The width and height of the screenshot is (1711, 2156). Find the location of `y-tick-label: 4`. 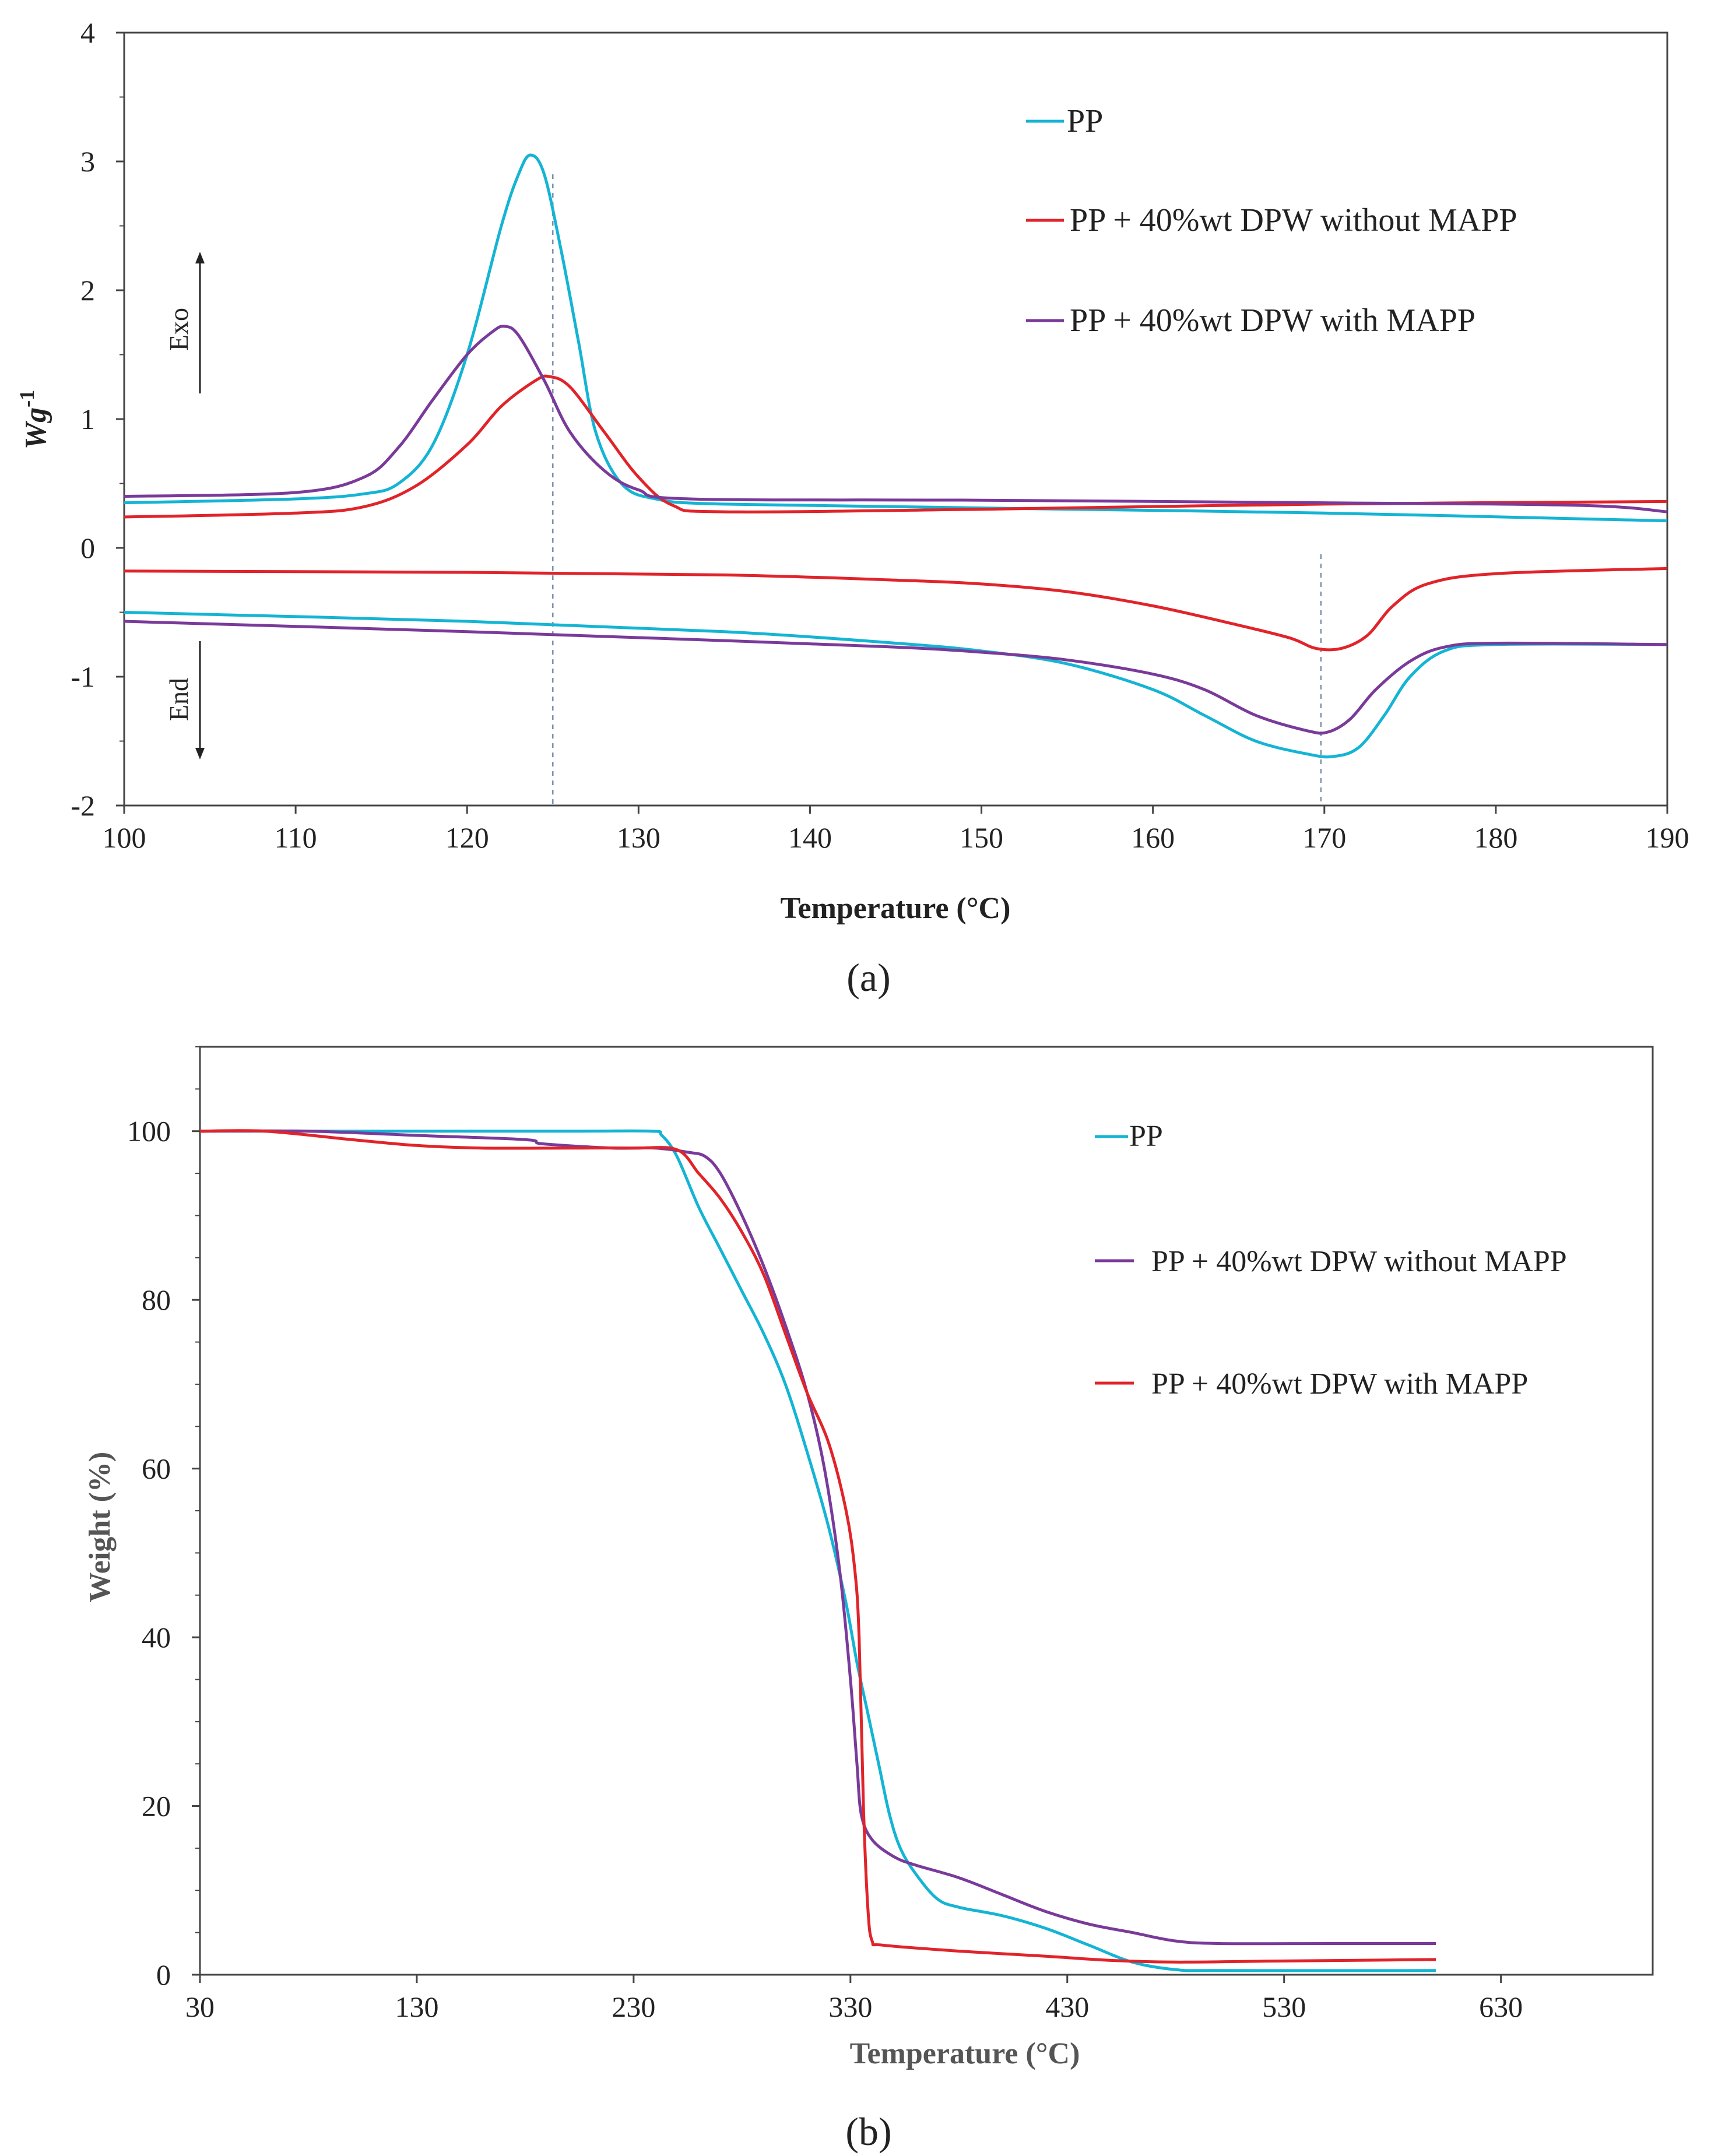

y-tick-label: 4 is located at coordinates (87, 32).